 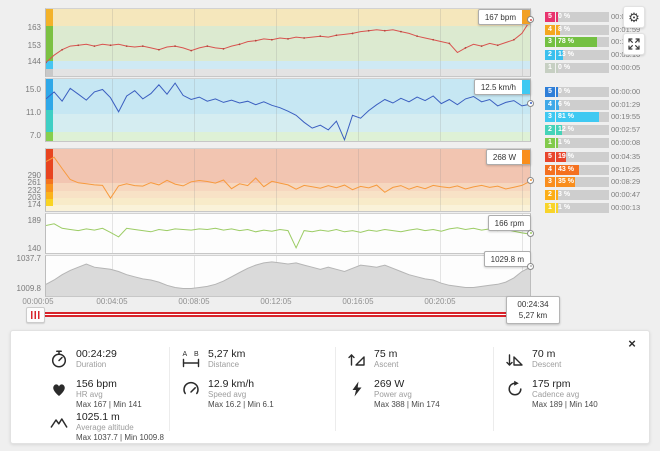 I want to click on altitude-value-tooltip: 1029.8 m, so click(x=507, y=259).